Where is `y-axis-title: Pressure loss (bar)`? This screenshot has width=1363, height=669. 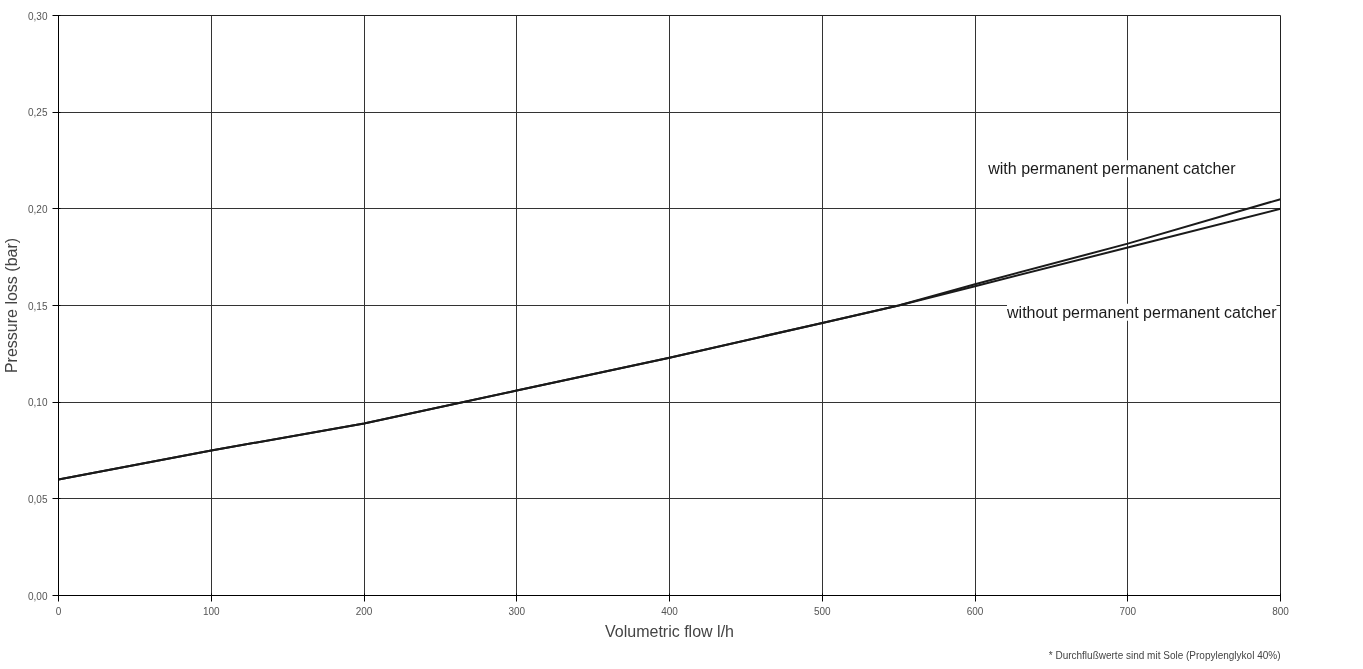
y-axis-title: Pressure loss (bar) is located at coordinates (12, 305).